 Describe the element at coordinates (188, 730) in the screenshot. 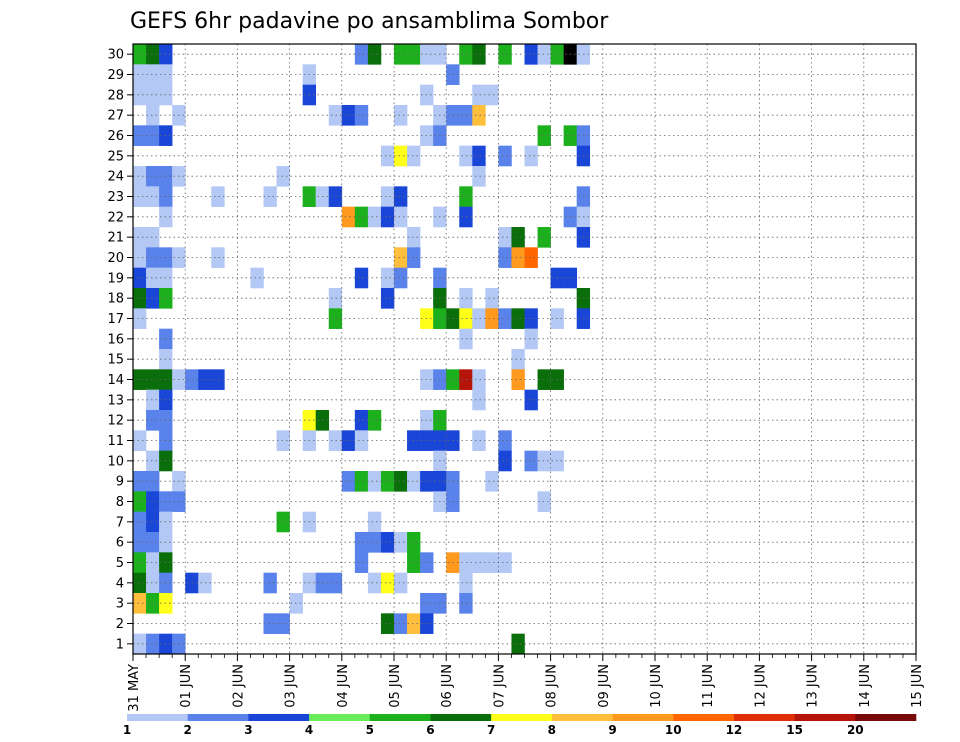

I see `colorbar-label: 2` at that location.